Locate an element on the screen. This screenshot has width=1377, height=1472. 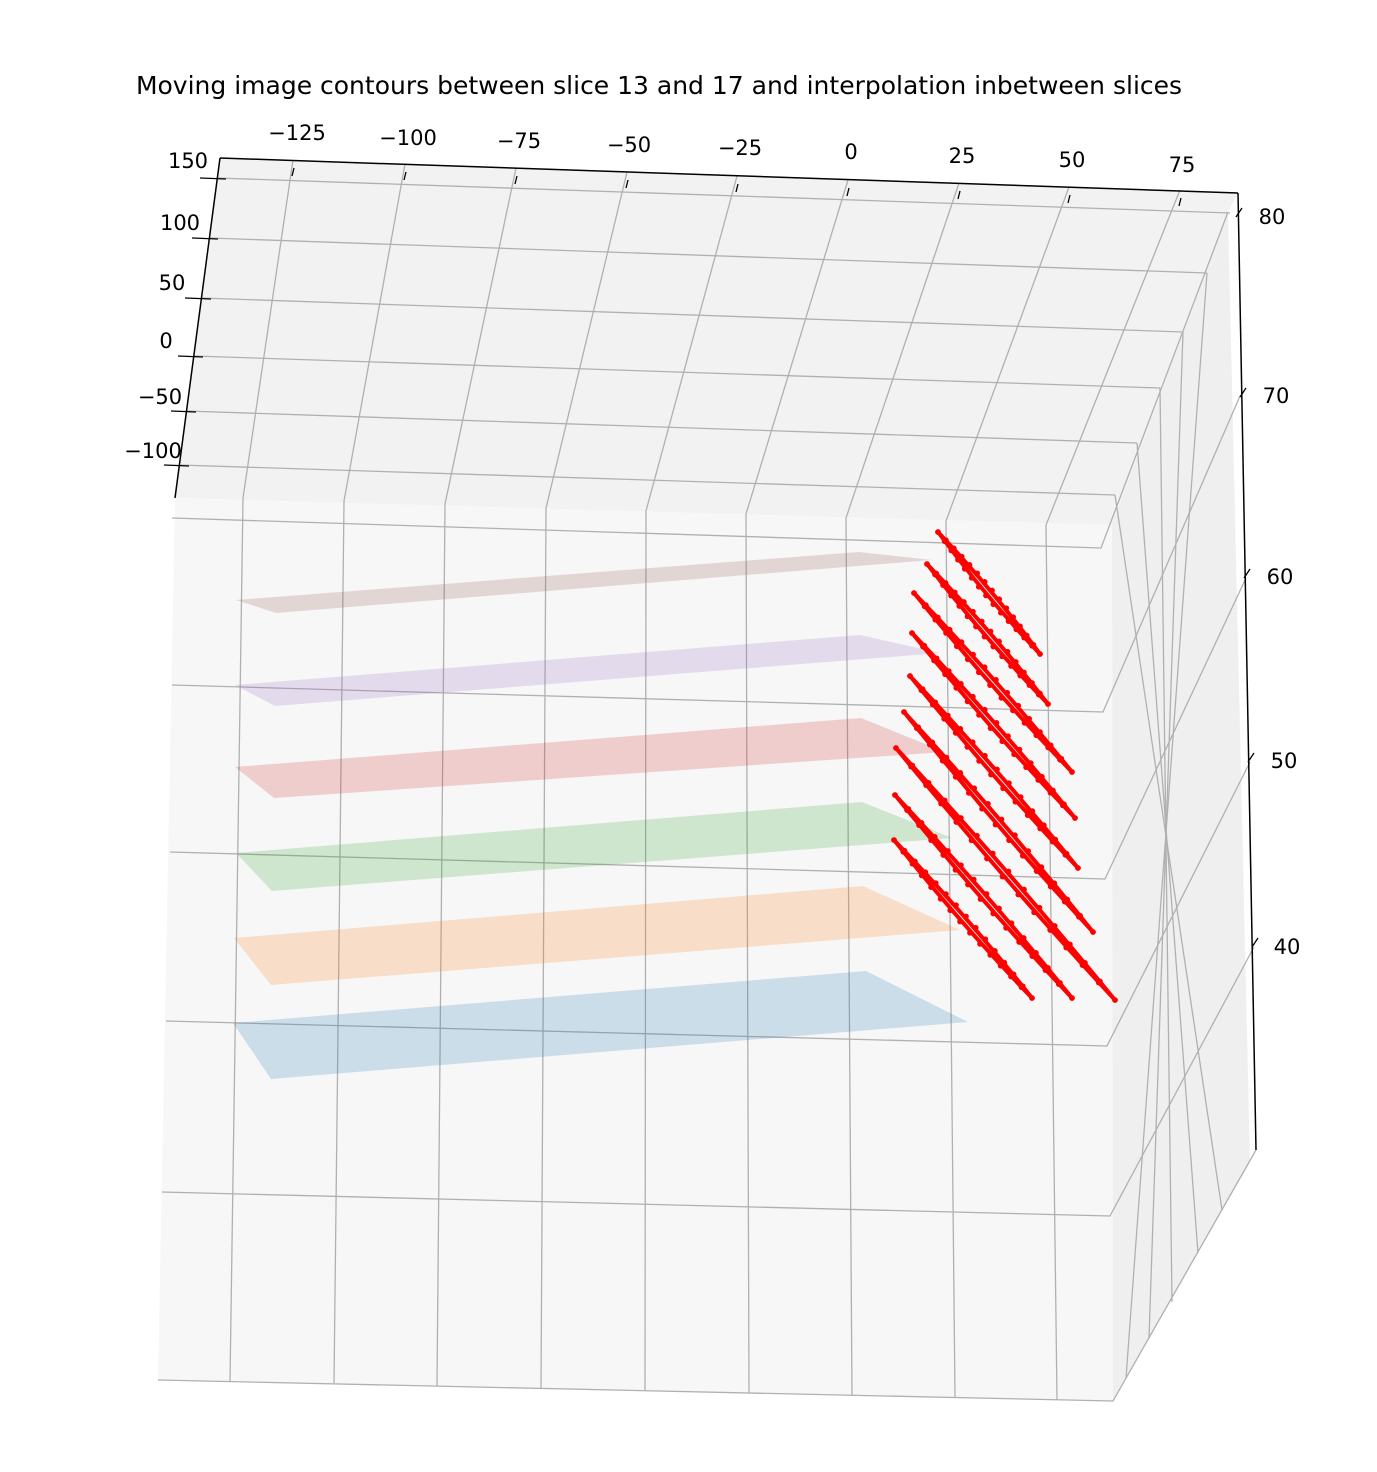
y-tick-label: 150 is located at coordinates (188, 161).